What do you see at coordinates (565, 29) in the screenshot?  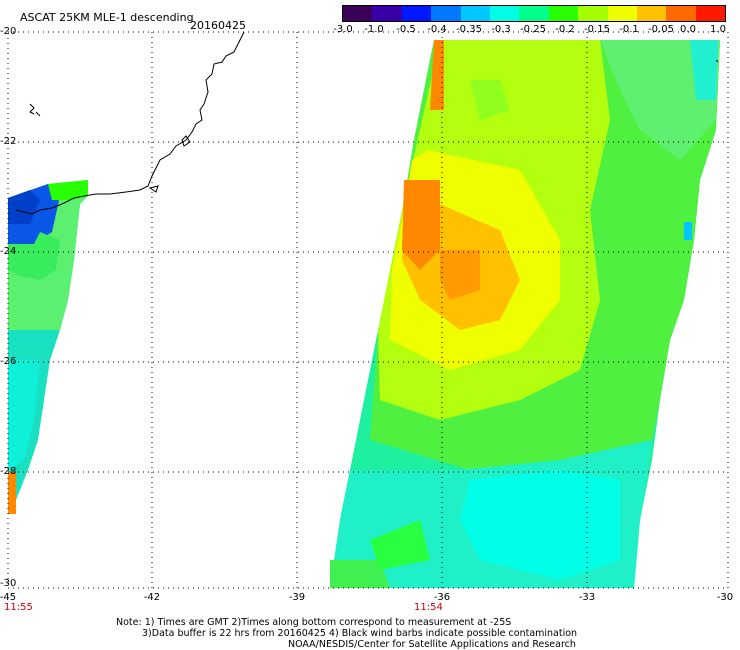 I see `colorbar-label: -0.2` at bounding box center [565, 29].